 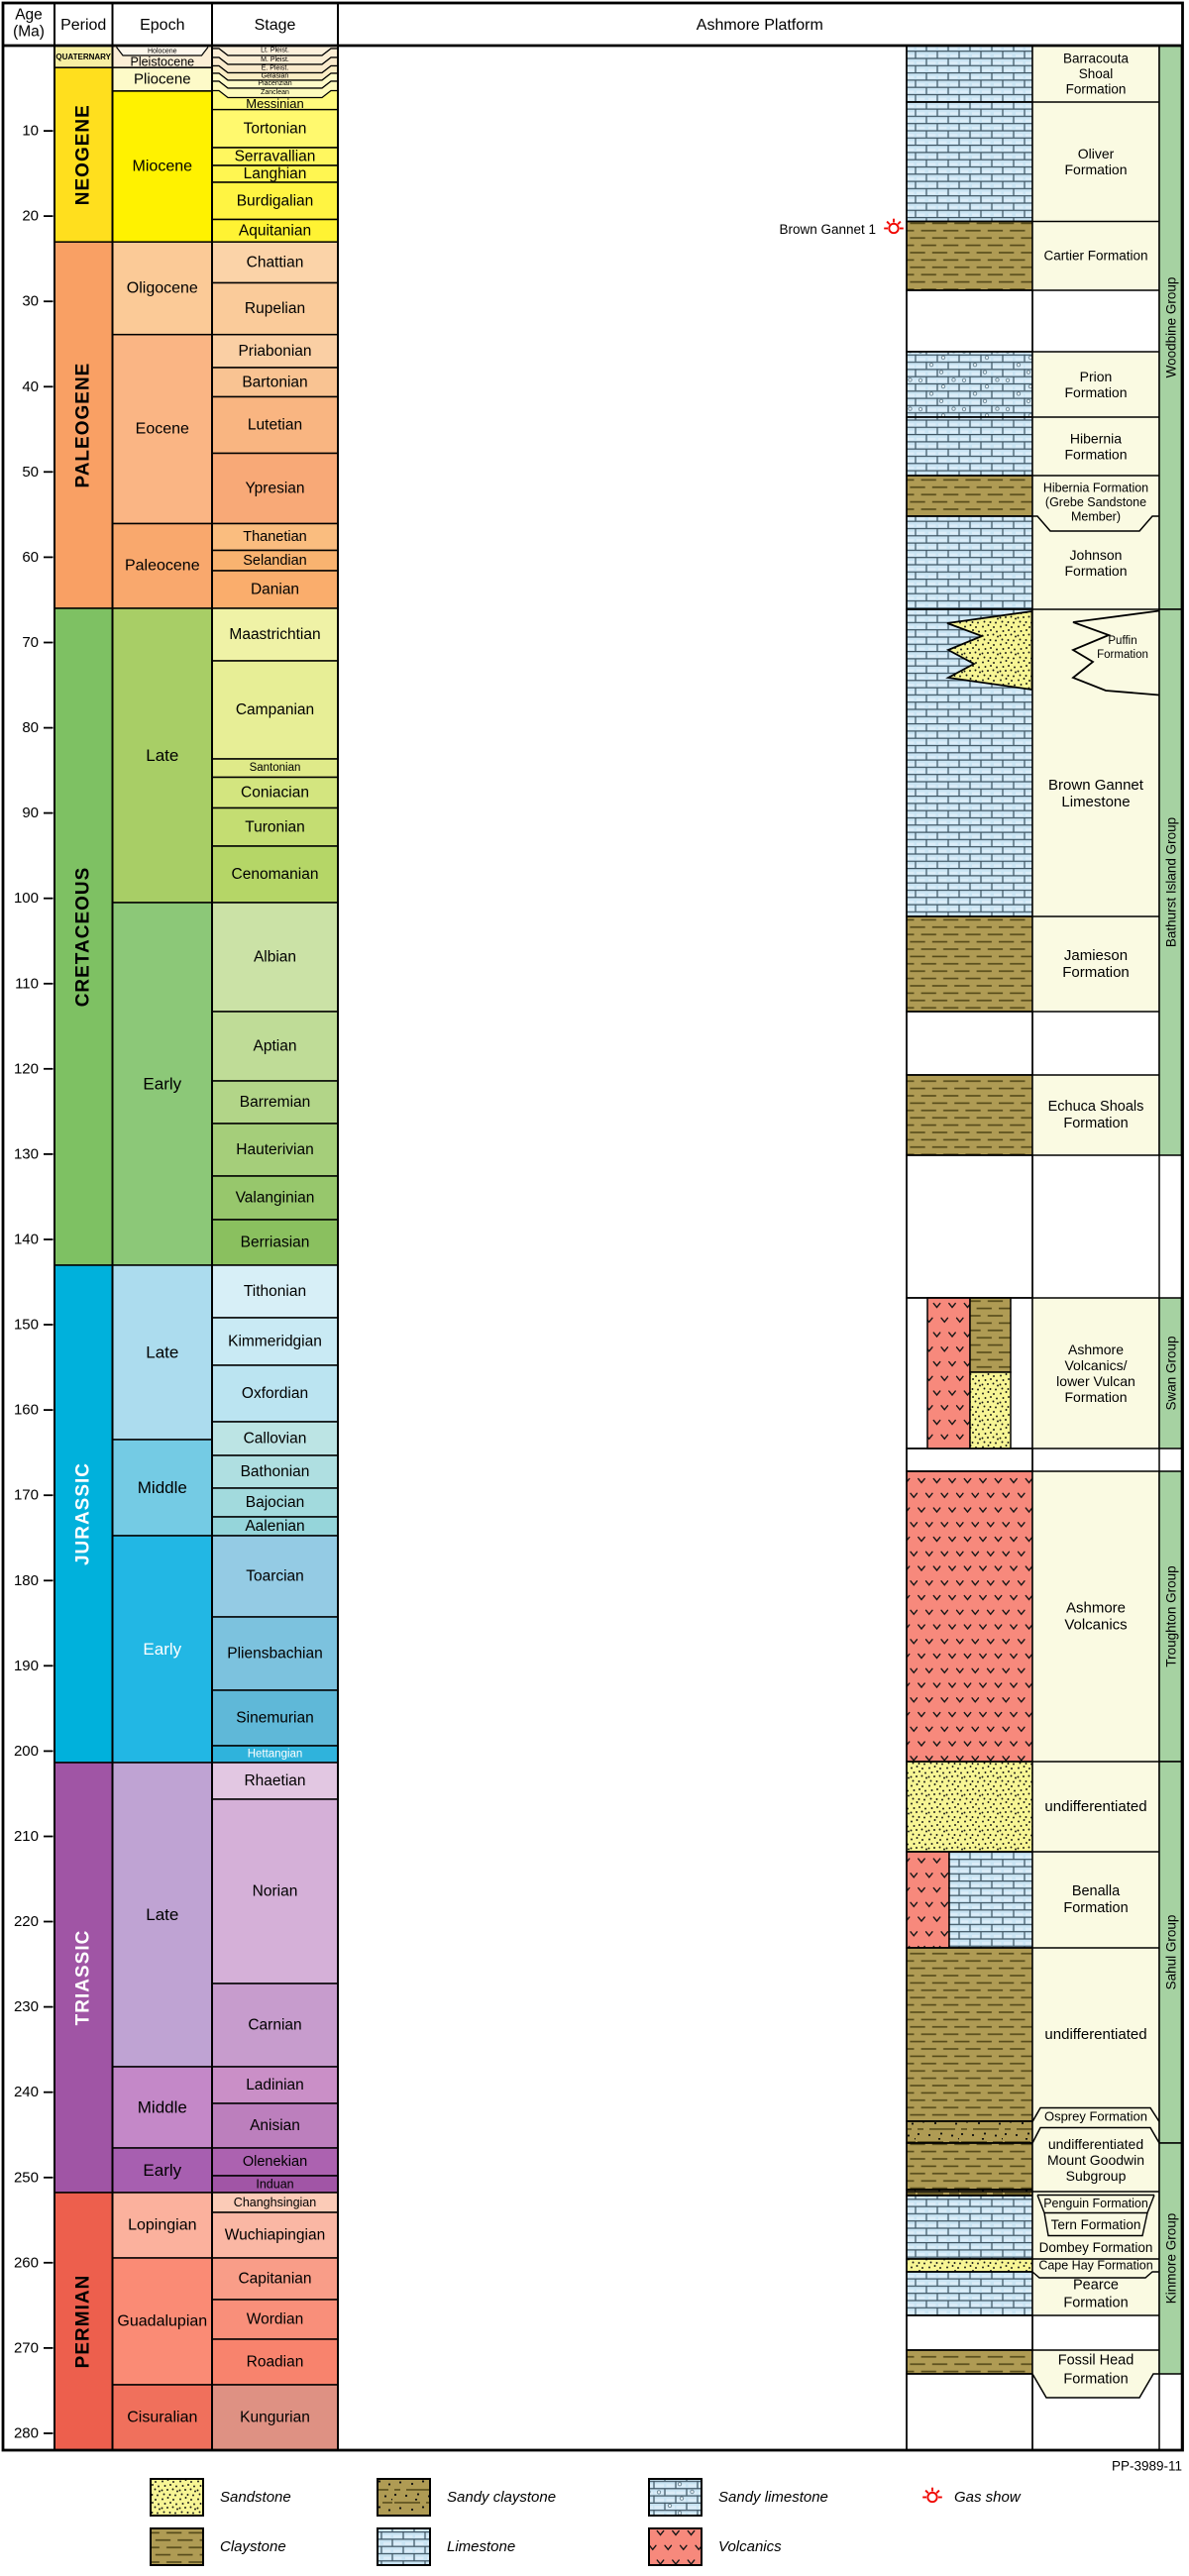 I want to click on svg-text: Burdigalian, so click(x=275, y=200).